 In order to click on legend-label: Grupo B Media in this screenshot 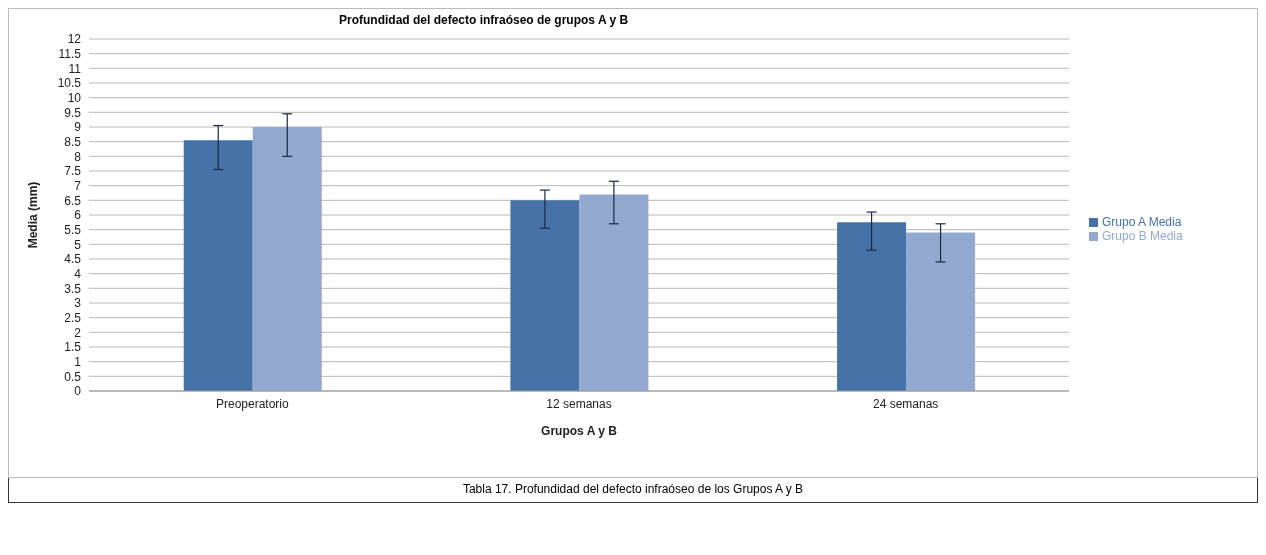, I will do `click(1142, 236)`.